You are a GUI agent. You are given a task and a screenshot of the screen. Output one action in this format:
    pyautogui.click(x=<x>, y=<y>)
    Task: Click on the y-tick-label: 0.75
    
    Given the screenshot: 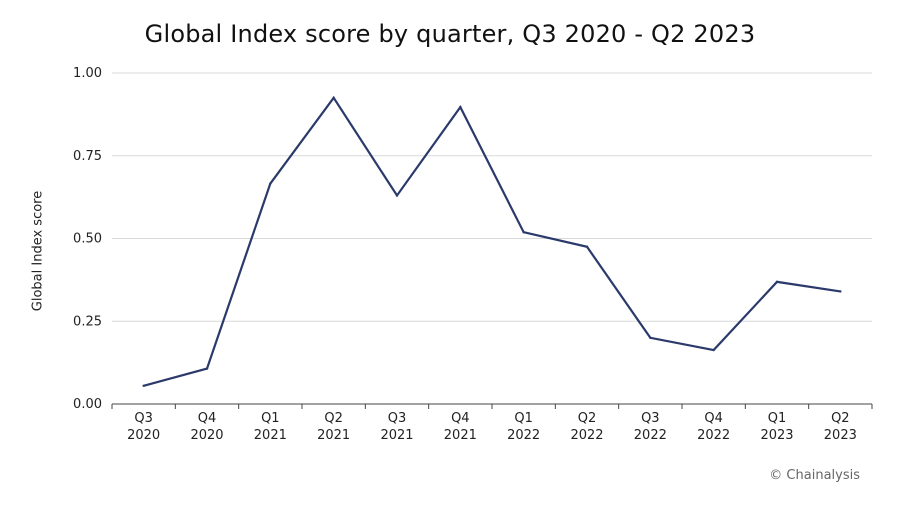 What is the action you would take?
    pyautogui.click(x=87, y=156)
    